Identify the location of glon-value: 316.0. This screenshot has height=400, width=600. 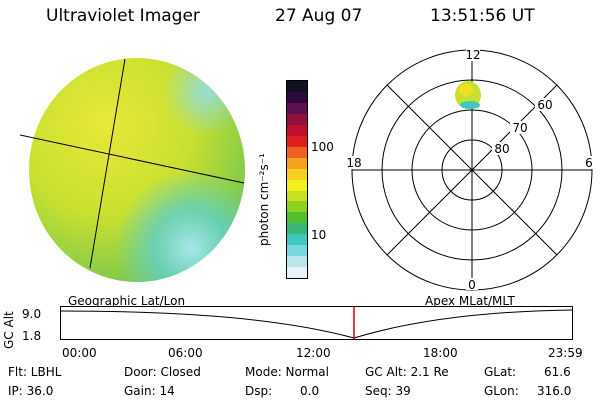
(554, 391).